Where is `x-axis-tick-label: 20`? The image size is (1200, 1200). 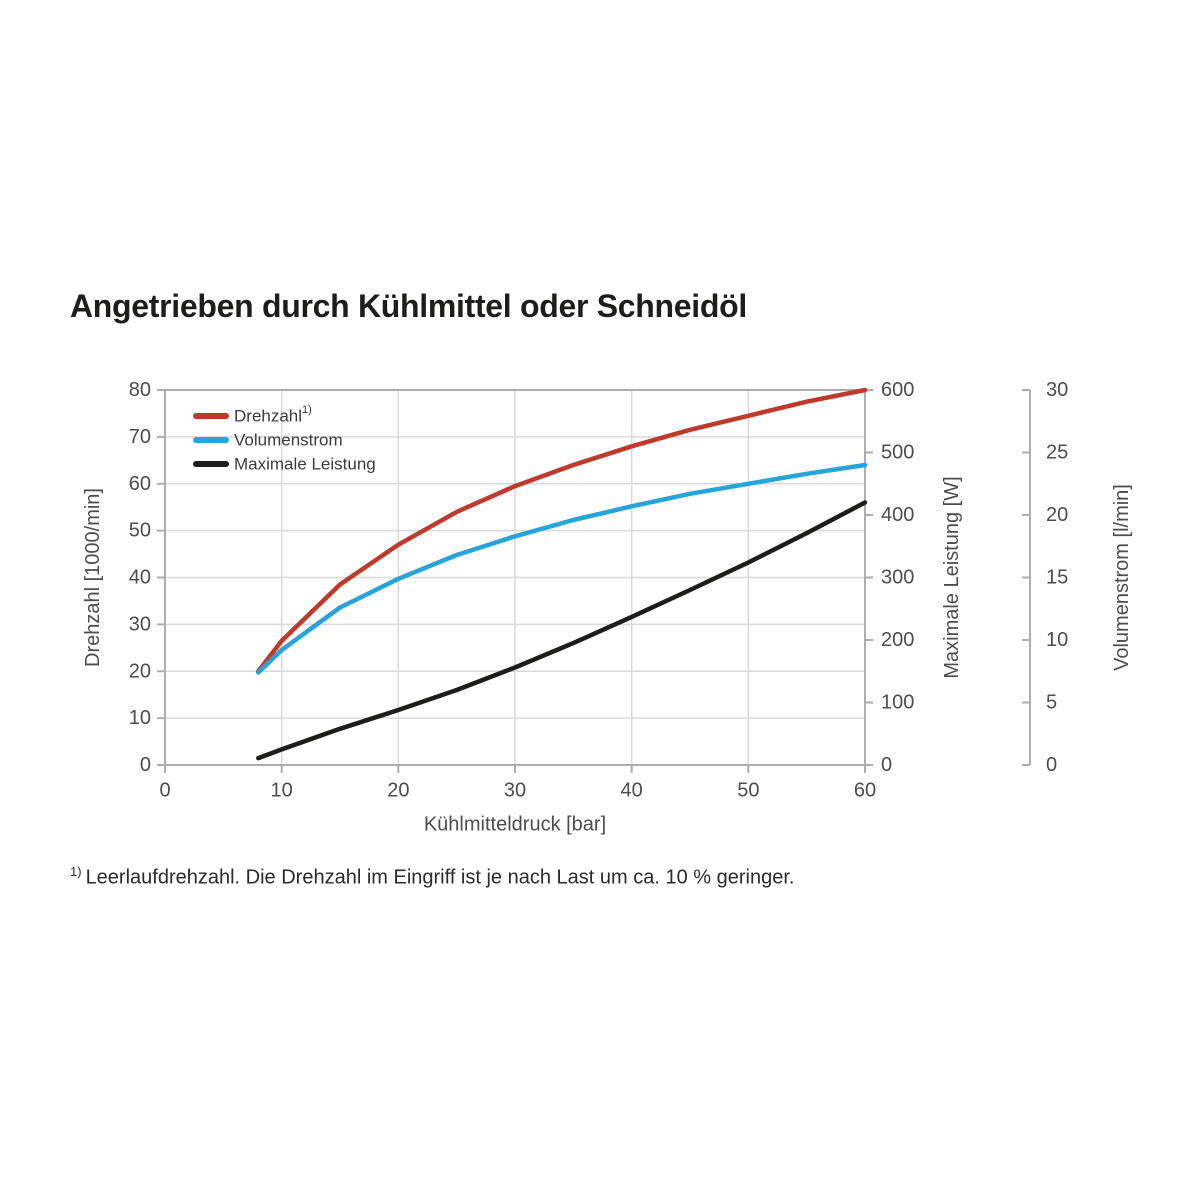
x-axis-tick-label: 20 is located at coordinates (398, 791).